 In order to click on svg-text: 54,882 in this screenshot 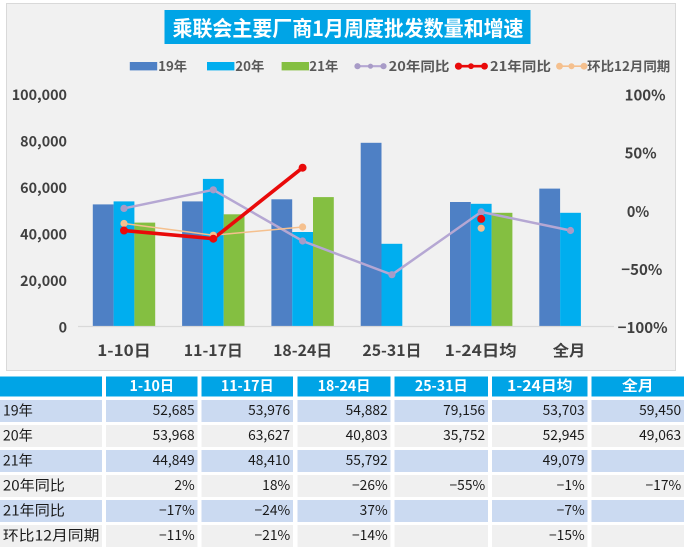, I will do `click(367, 409)`.